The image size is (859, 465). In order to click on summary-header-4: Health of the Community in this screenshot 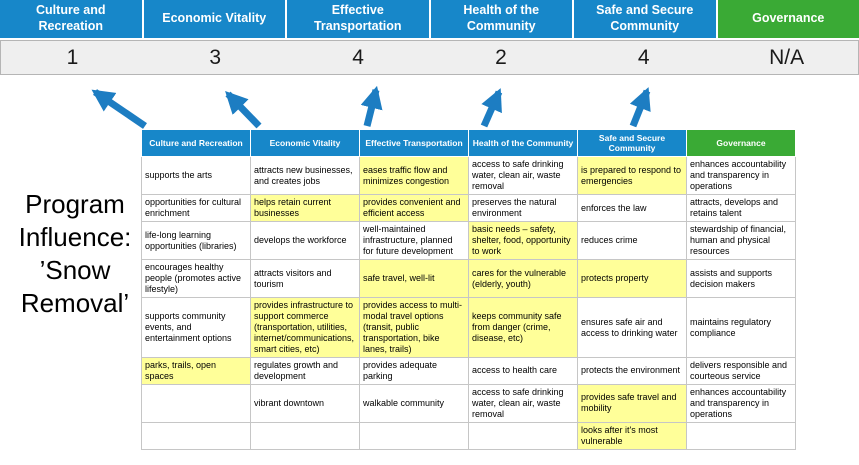, I will do `click(501, 19)`.